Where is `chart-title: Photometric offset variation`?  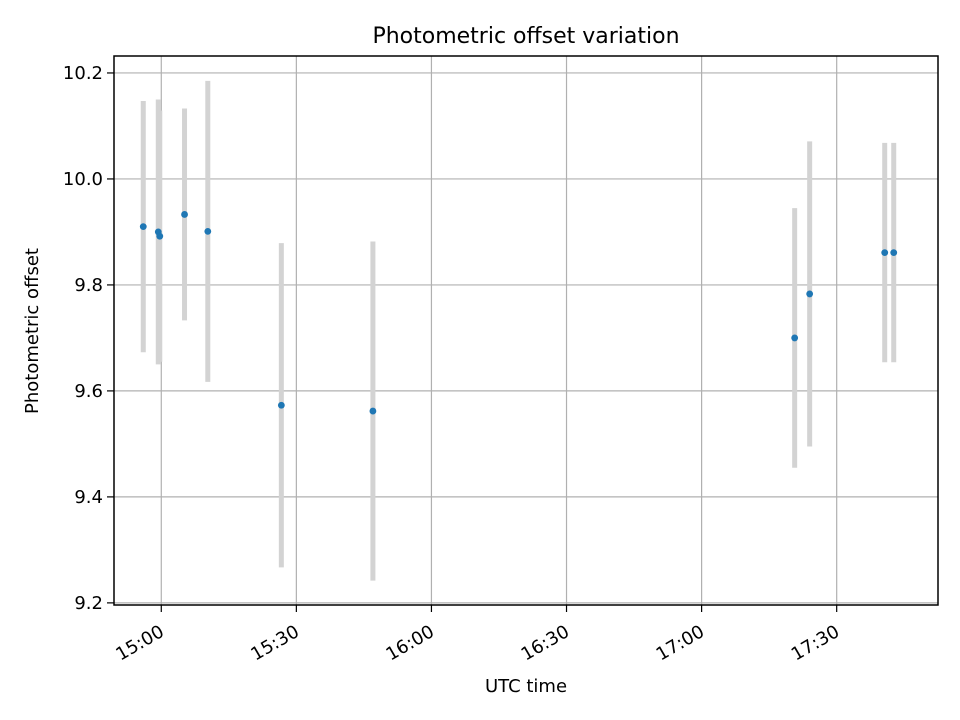 chart-title: Photometric offset variation is located at coordinates (525, 36).